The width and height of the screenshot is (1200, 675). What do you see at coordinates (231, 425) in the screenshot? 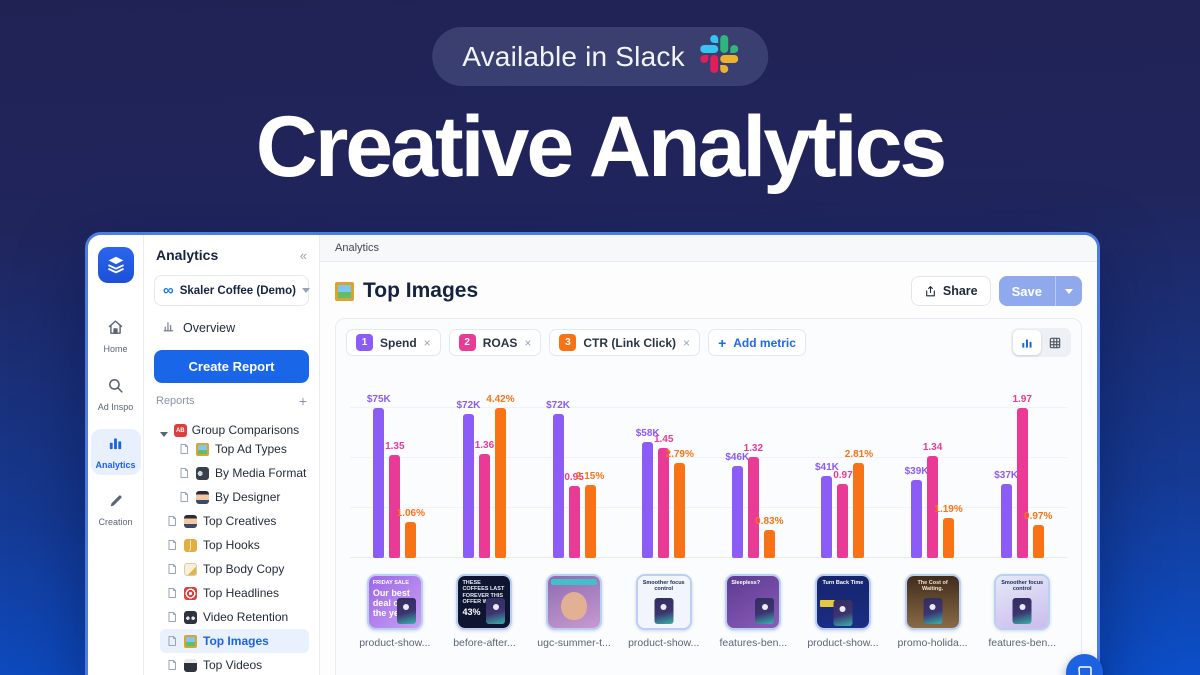
I see `sidebar-item-group-comparisons: AB Group Comparisons` at bounding box center [231, 425].